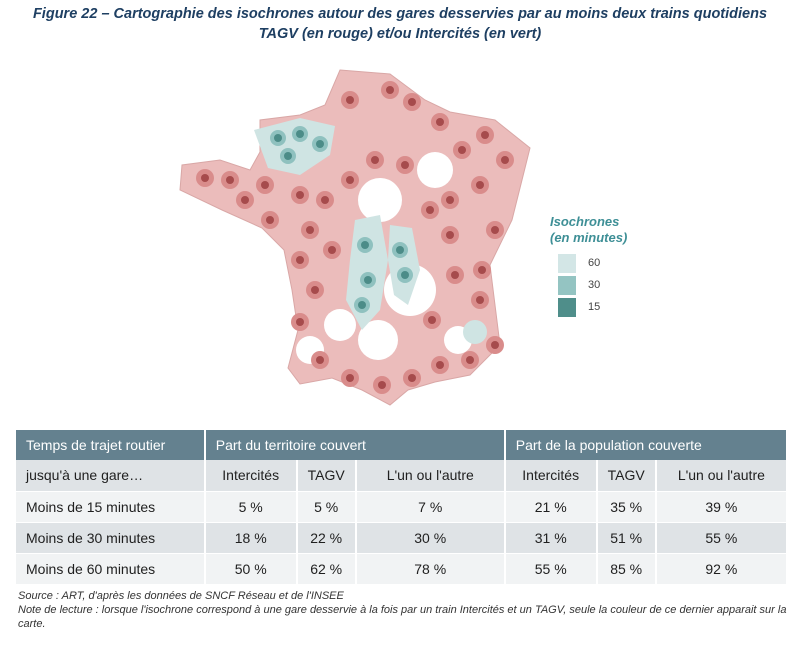 The height and width of the screenshot is (649, 800). I want to click on table-cell: 31 %, so click(551, 538).